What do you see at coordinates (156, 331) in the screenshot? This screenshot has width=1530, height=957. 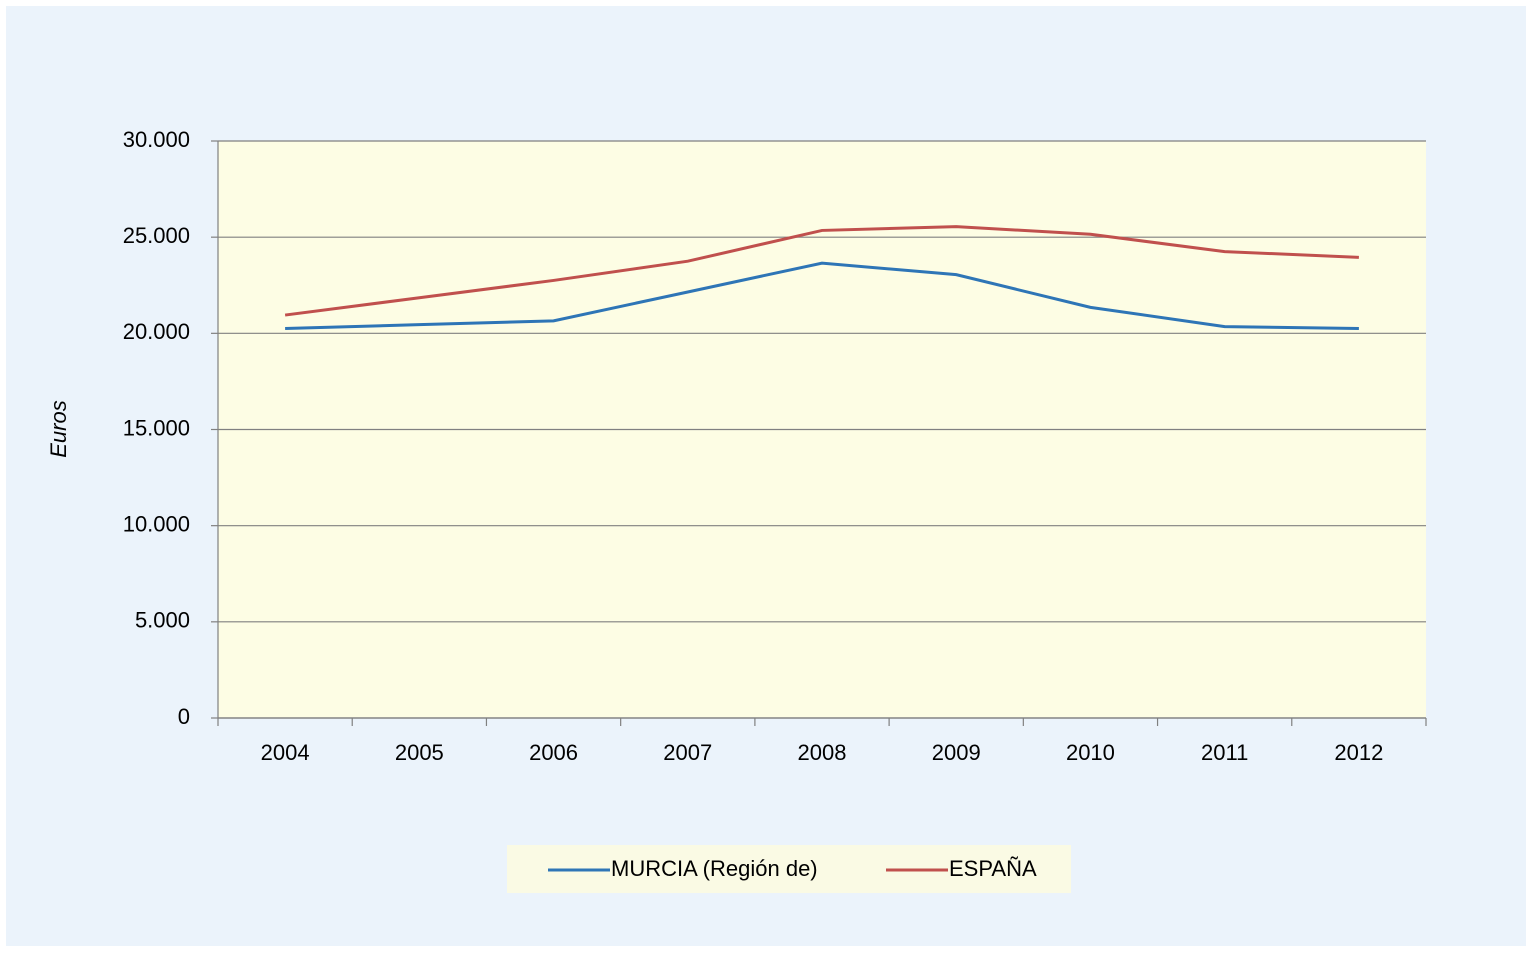 I see `y-tick-label: 20.000` at bounding box center [156, 331].